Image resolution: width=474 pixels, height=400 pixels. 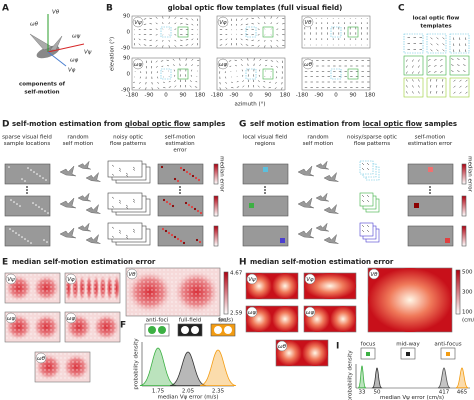 What do you see at coordinates (234, 96) in the screenshot?
I see `x-tick-label: -90` at bounding box center [234, 96].